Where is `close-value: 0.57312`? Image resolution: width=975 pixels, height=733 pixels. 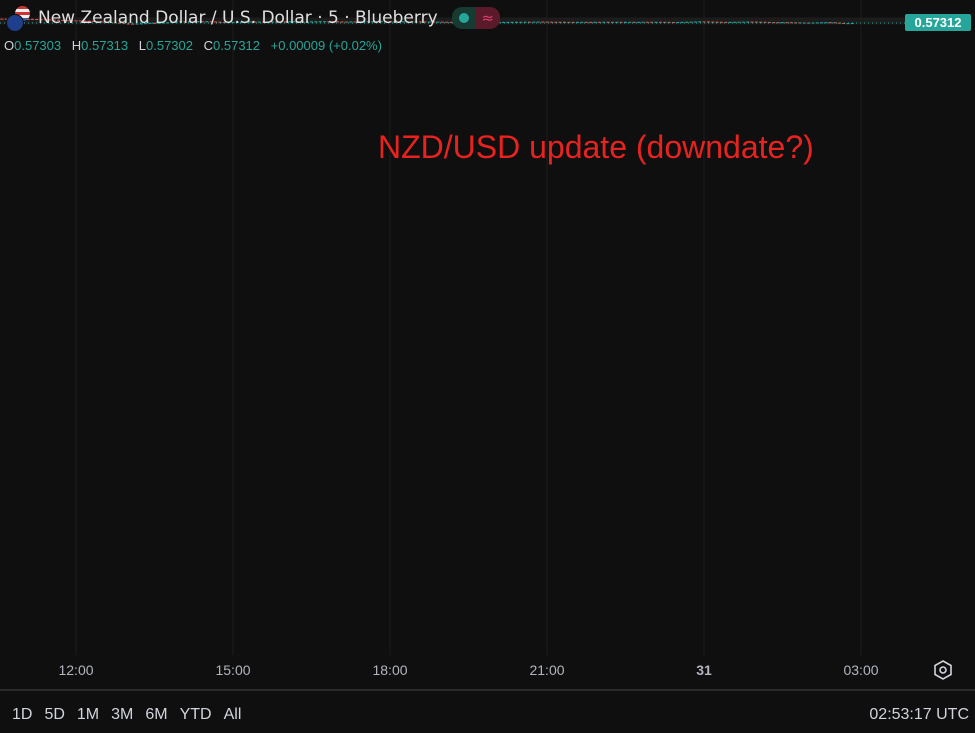
close-value: 0.57312 is located at coordinates (237, 45).